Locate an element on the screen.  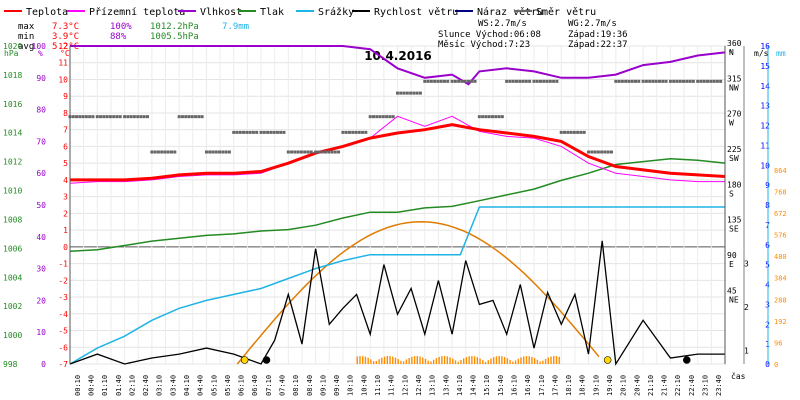
series-teplota is located at coordinates (398, 152).